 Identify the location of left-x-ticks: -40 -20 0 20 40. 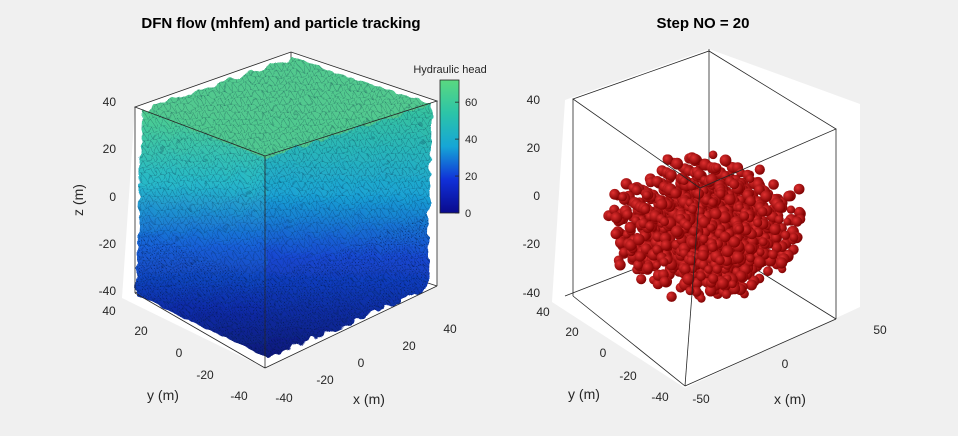
(366, 363).